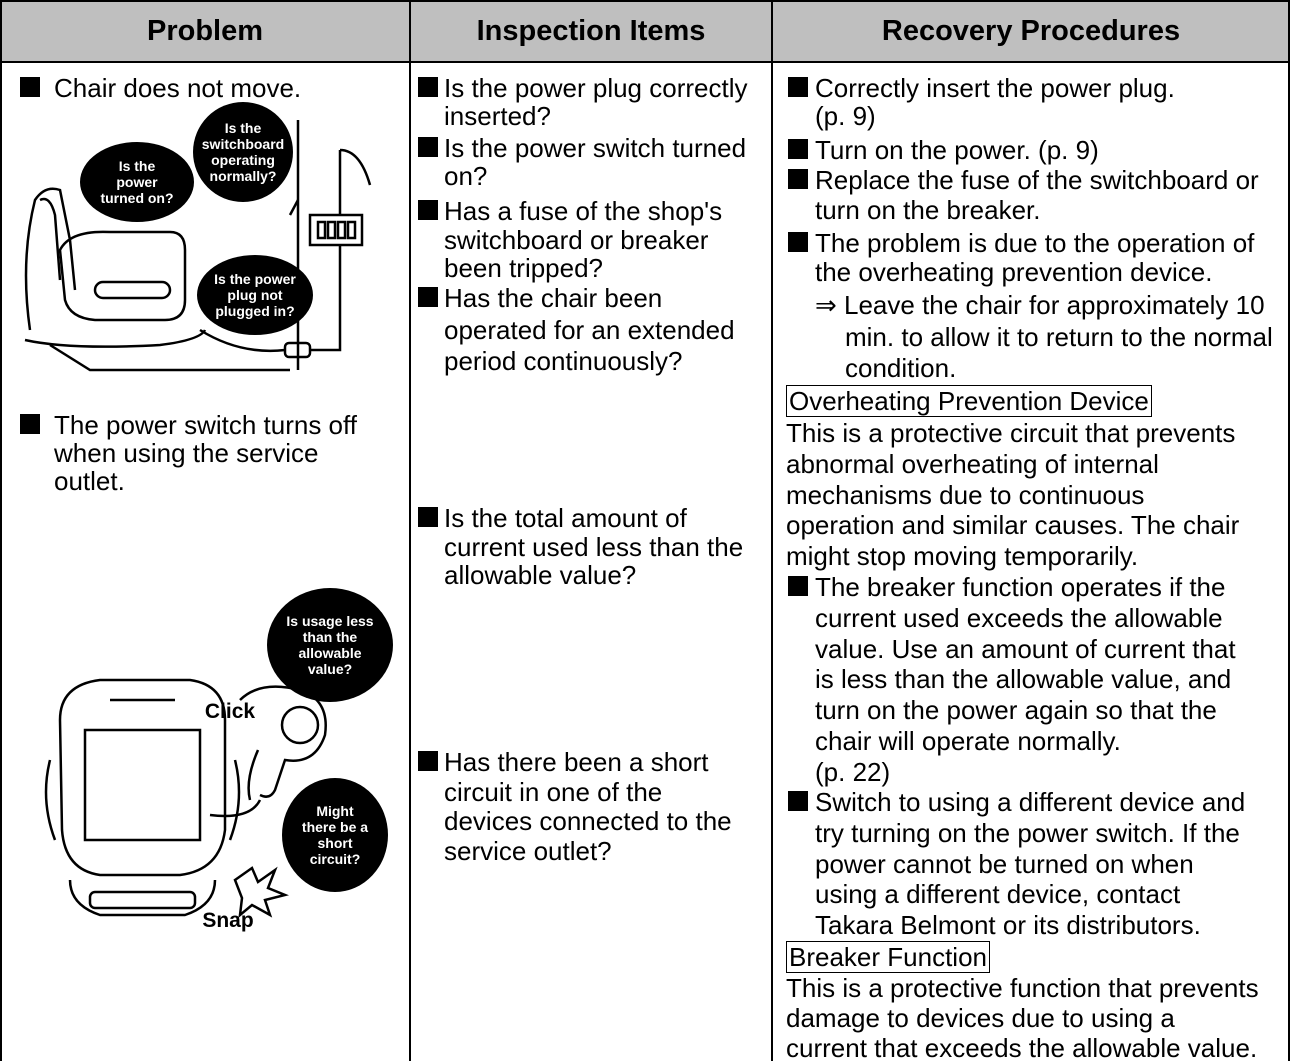  I want to click on cell-text: Breaker Function, so click(888, 957).